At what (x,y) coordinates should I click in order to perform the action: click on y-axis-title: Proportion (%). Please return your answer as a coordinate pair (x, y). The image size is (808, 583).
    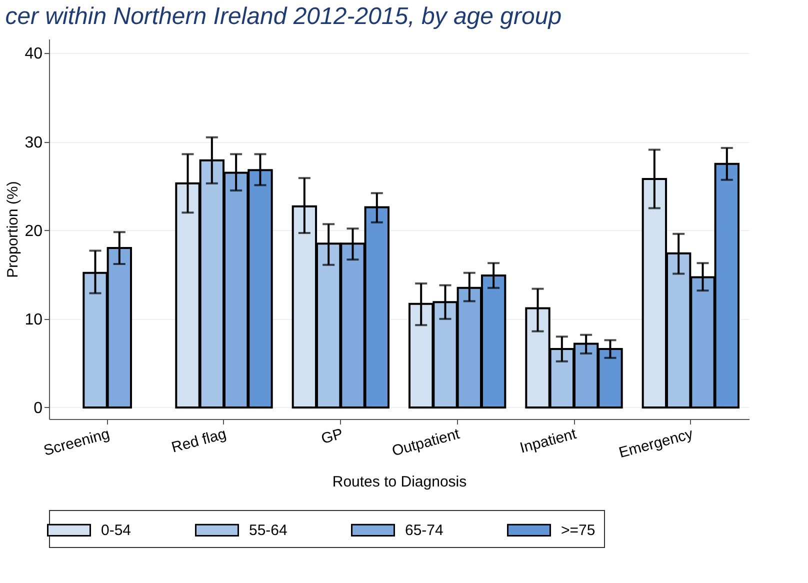
    Looking at the image, I should click on (13, 229).